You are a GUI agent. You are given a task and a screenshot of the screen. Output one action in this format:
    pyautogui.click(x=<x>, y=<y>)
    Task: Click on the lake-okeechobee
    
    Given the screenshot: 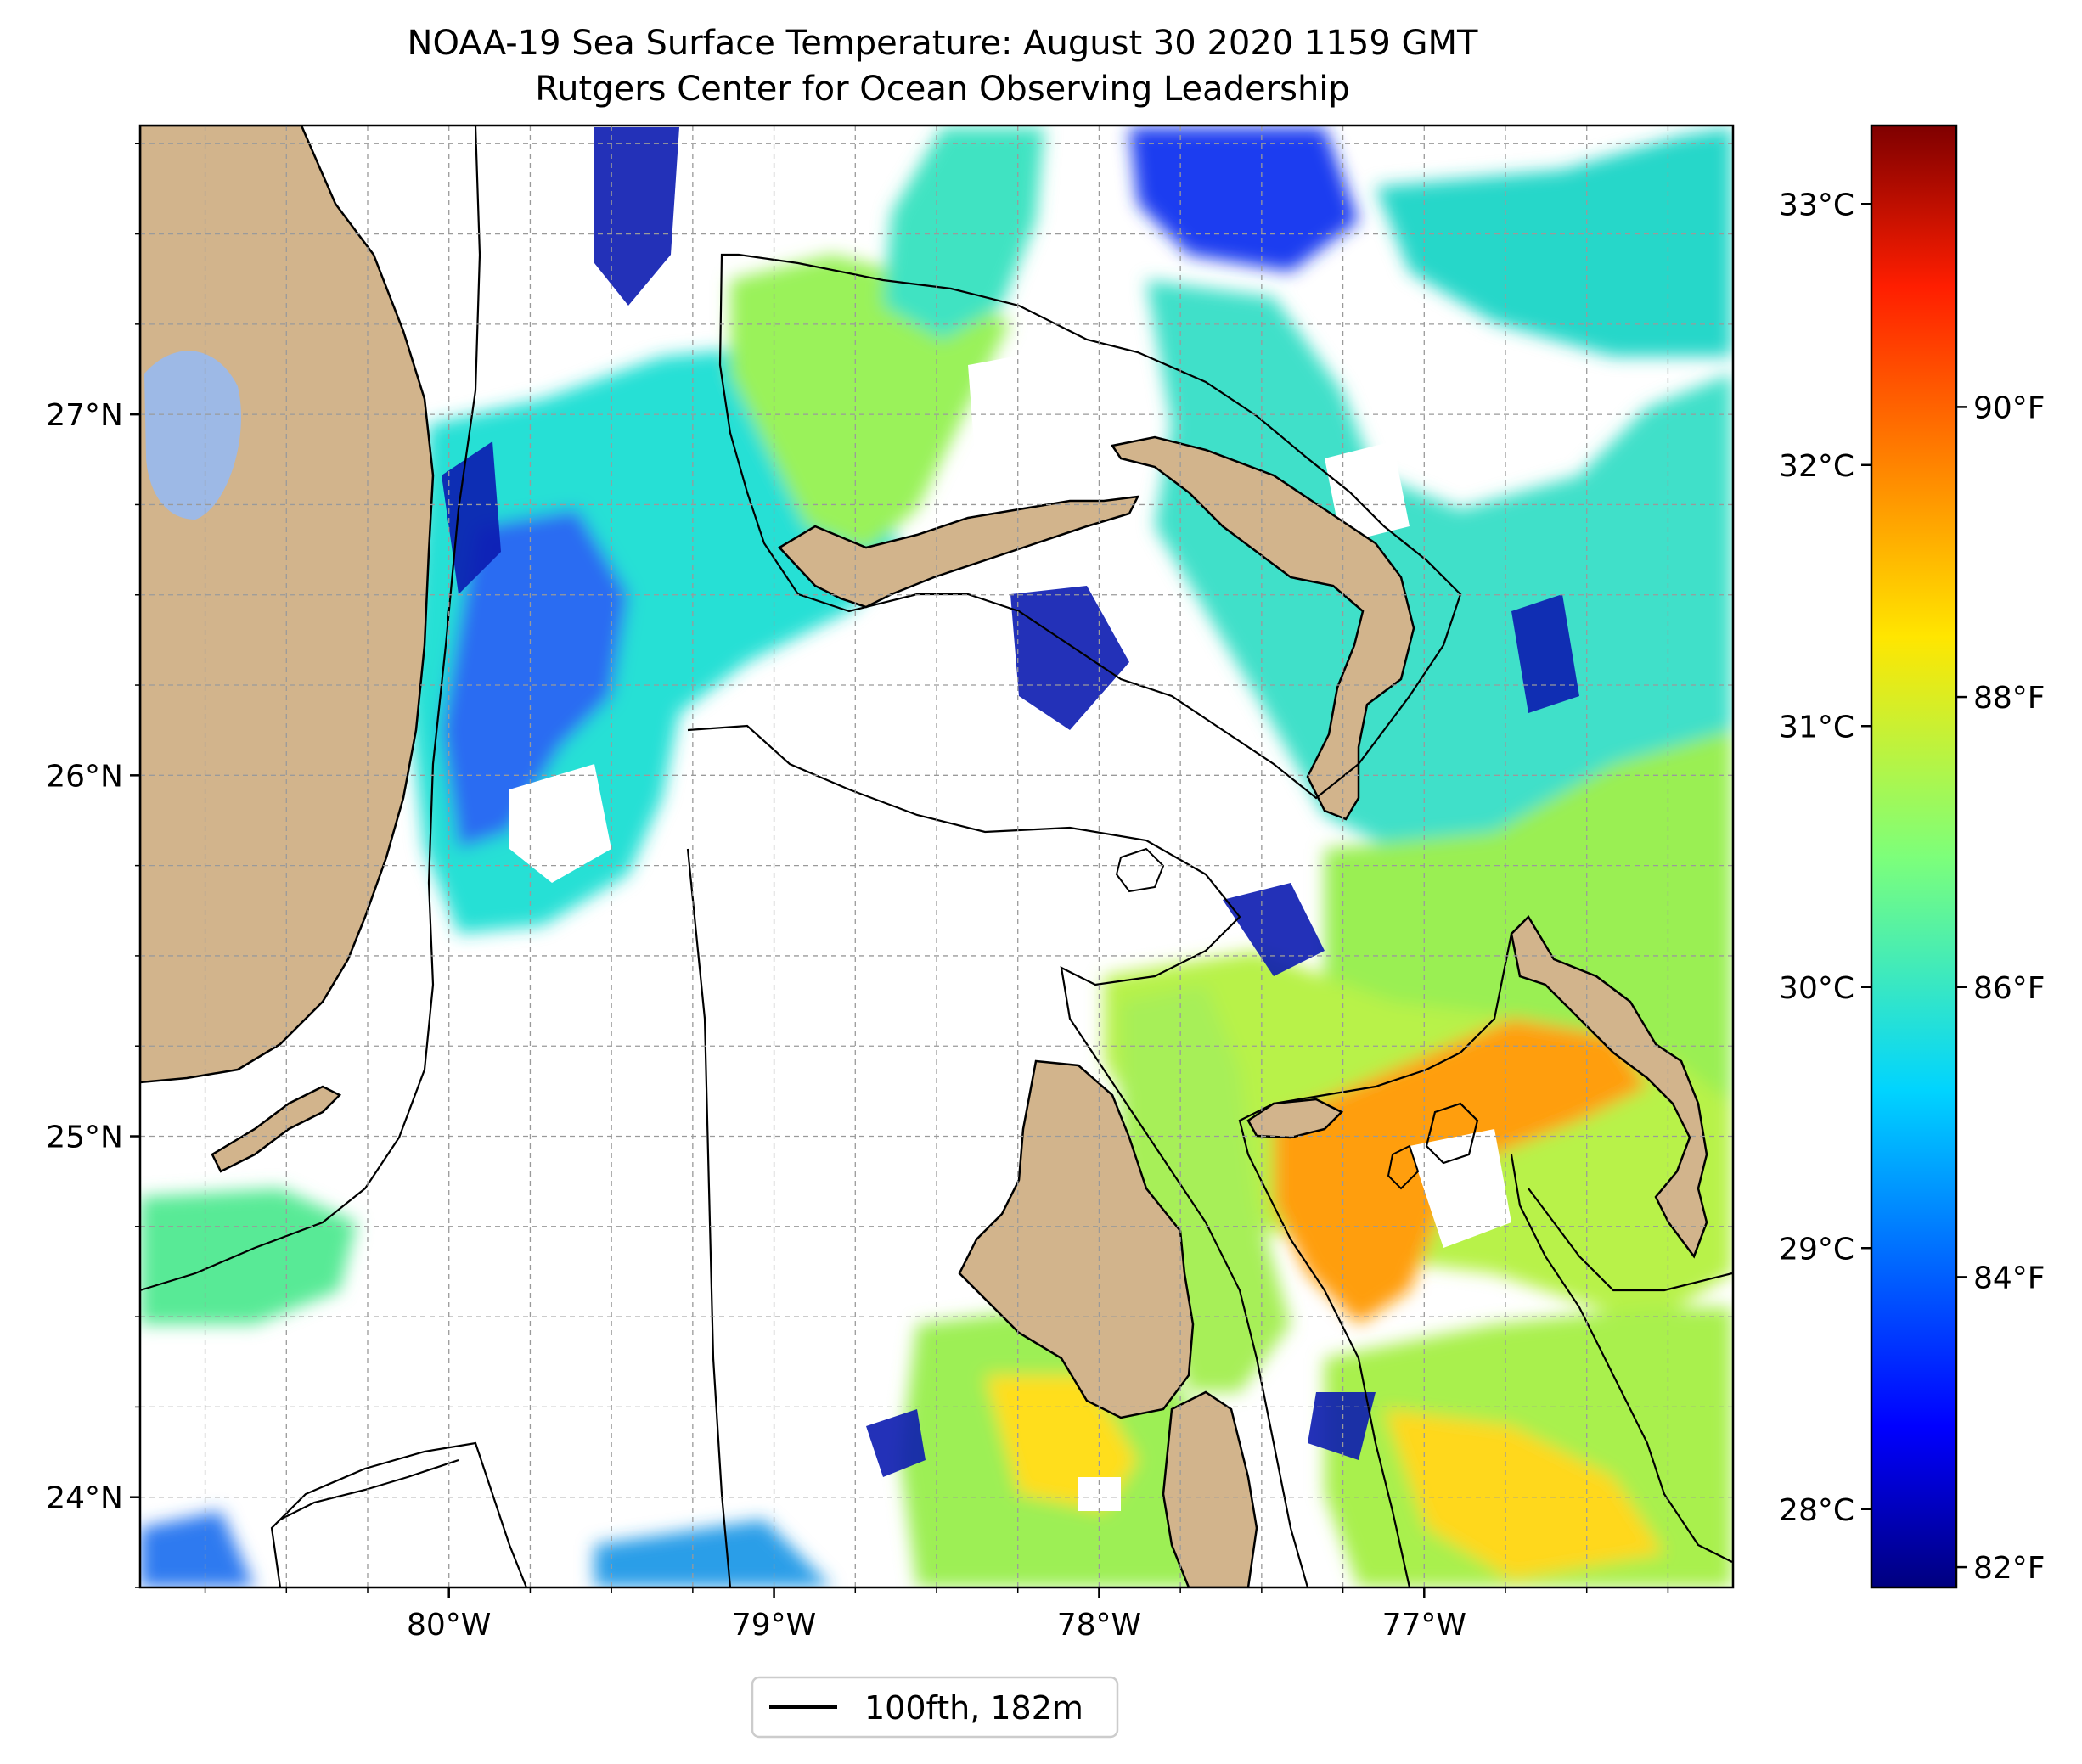 What is the action you would take?
    pyautogui.click(x=192, y=435)
    